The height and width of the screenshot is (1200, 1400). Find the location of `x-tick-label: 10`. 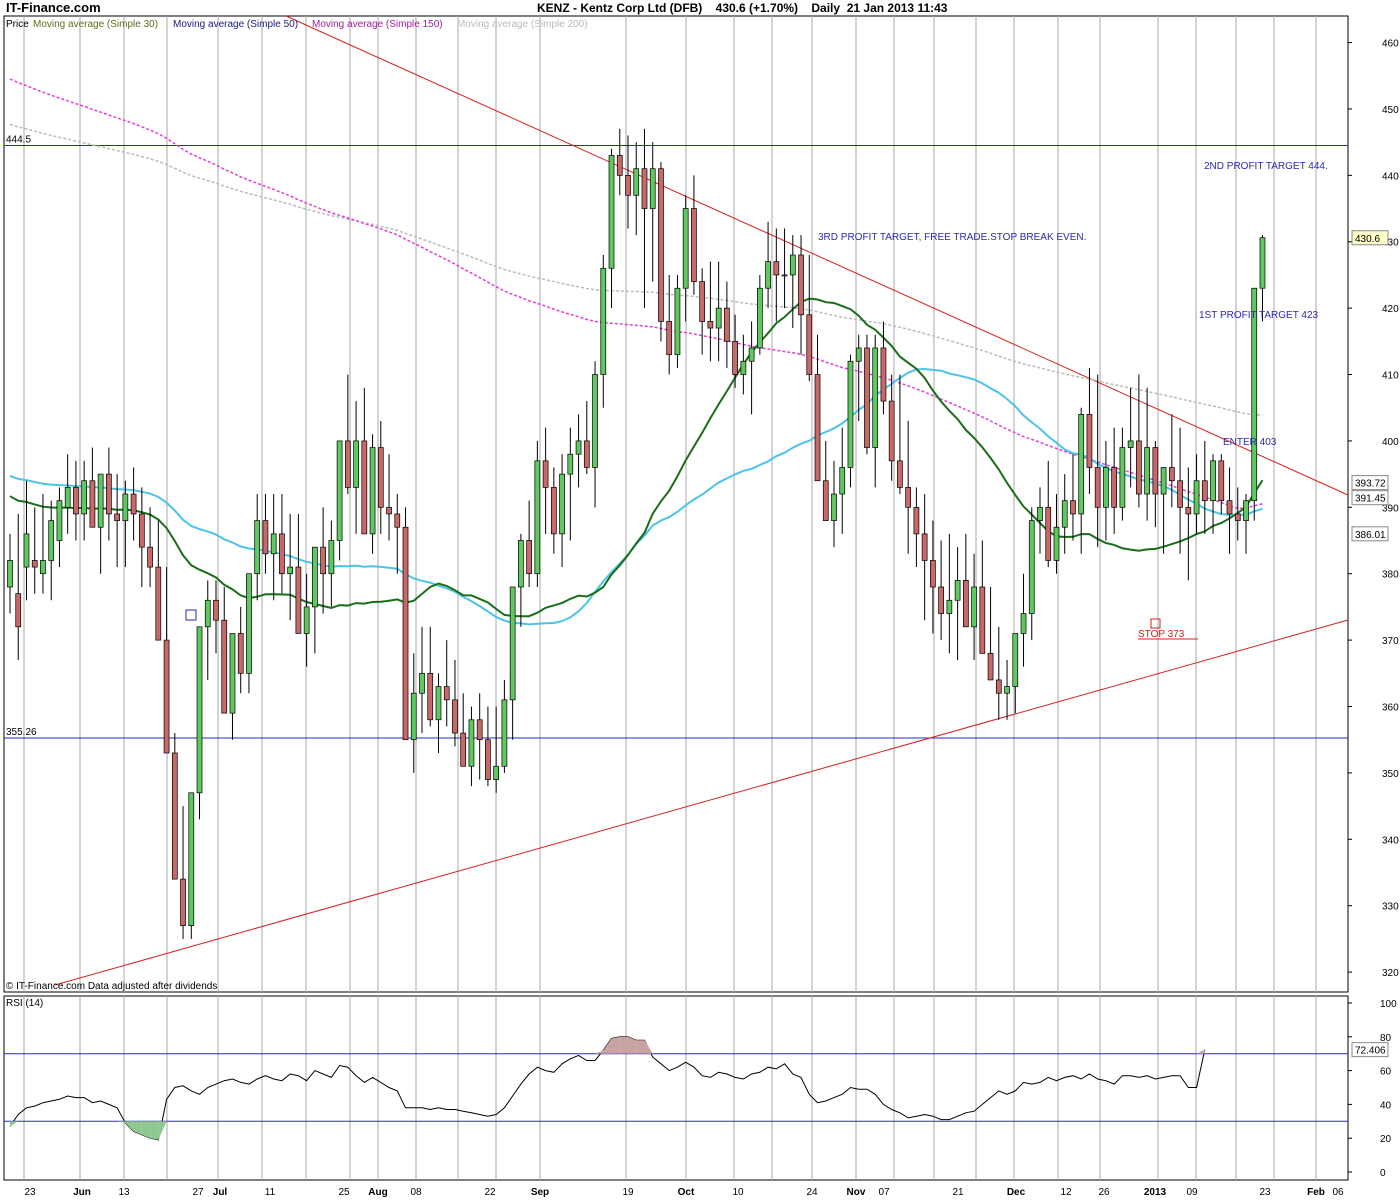

x-tick-label: 10 is located at coordinates (738, 1192).